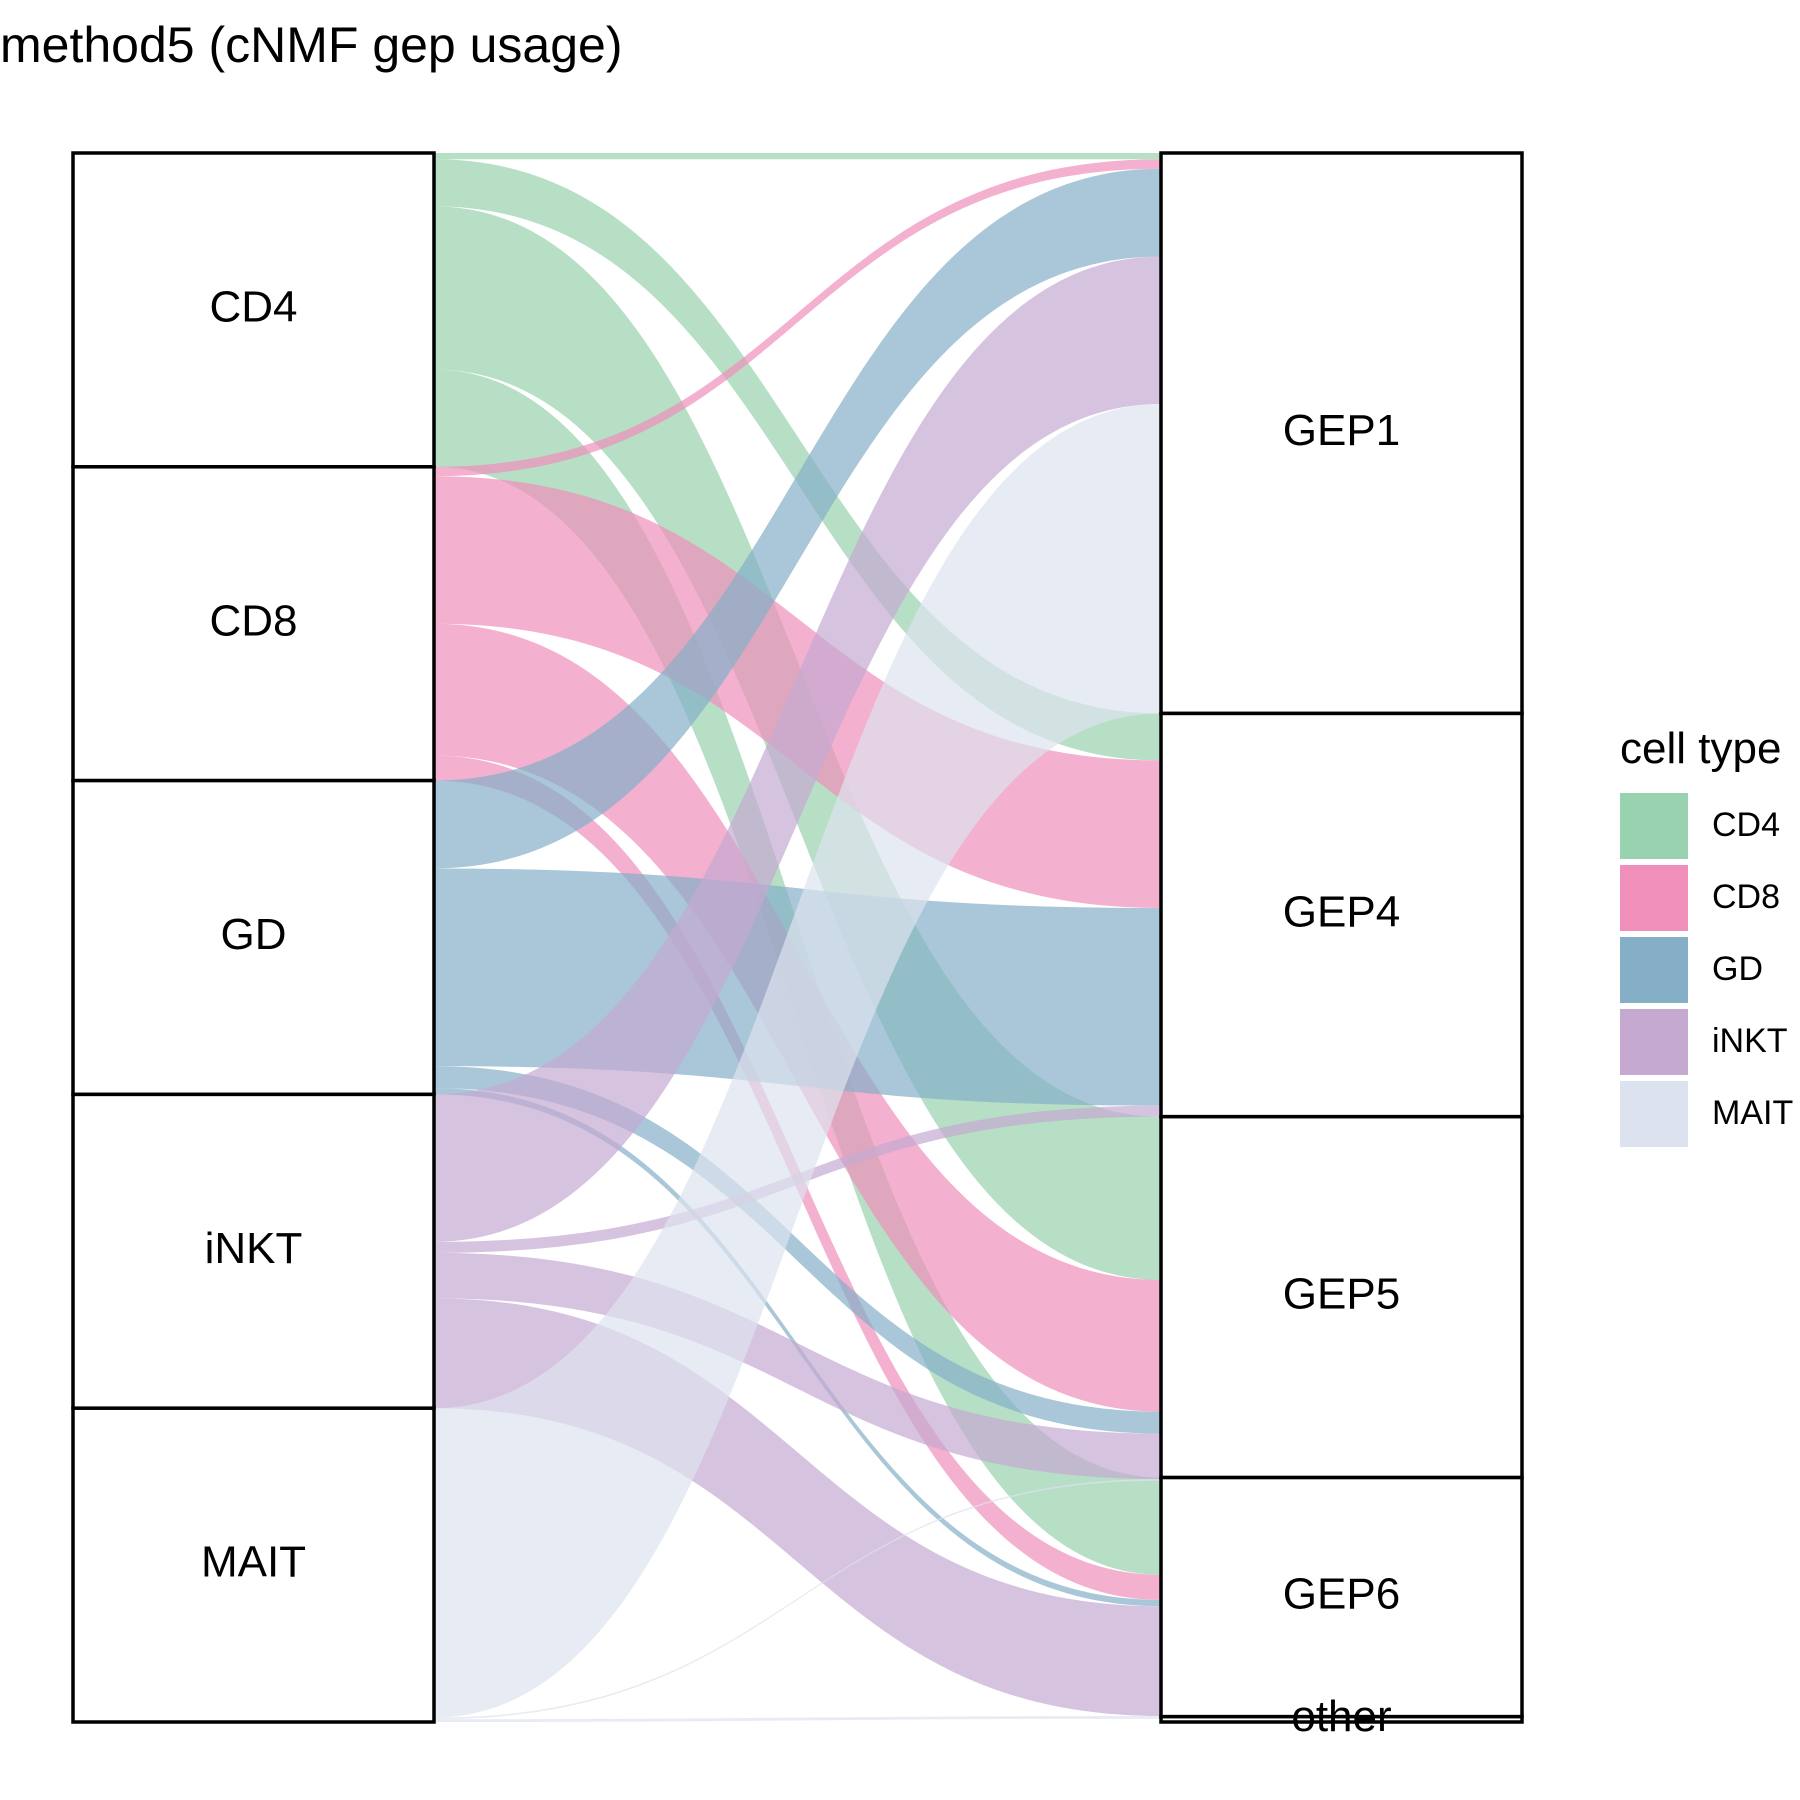 This screenshot has width=1800, height=1800. What do you see at coordinates (1737, 969) in the screenshot?
I see `legend-label: GD` at bounding box center [1737, 969].